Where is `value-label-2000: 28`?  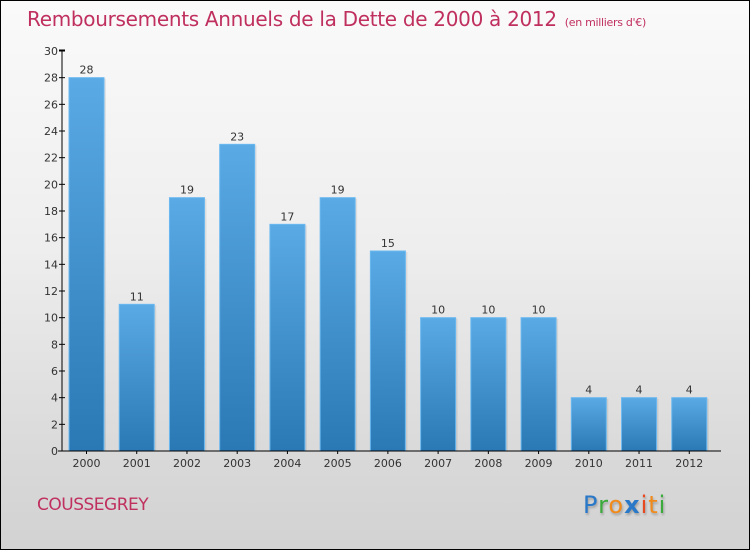
value-label-2000: 28 is located at coordinates (87, 70).